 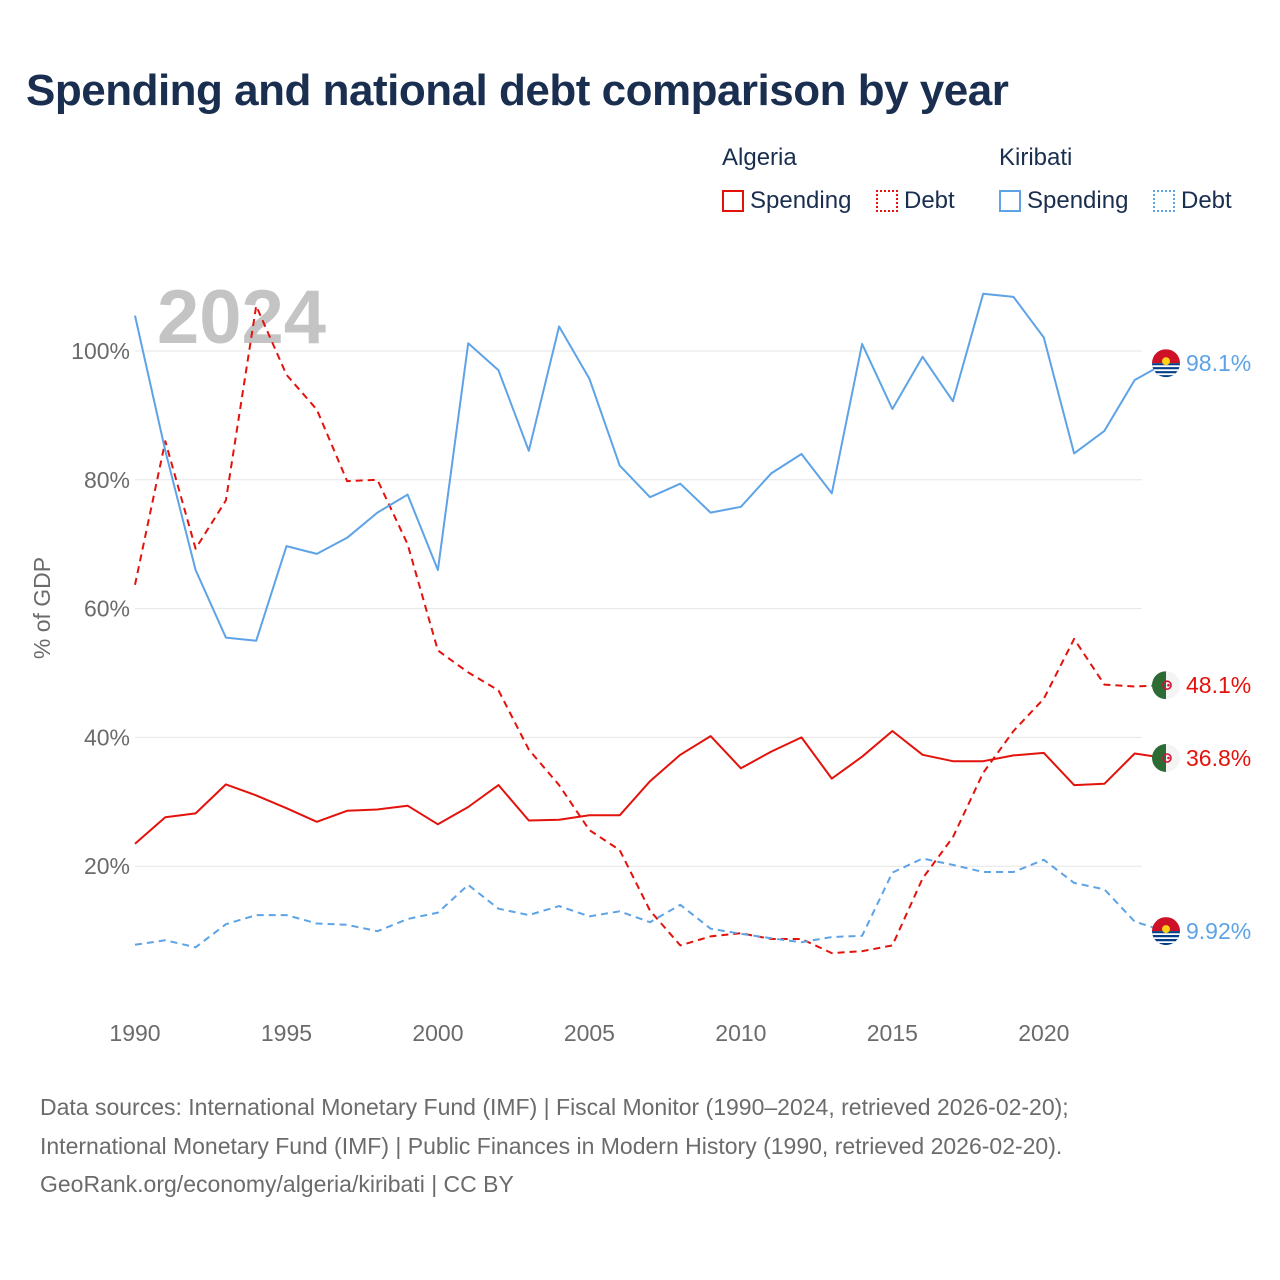 What do you see at coordinates (733, 201) in the screenshot?
I see `legend-swatch-solid-red` at bounding box center [733, 201].